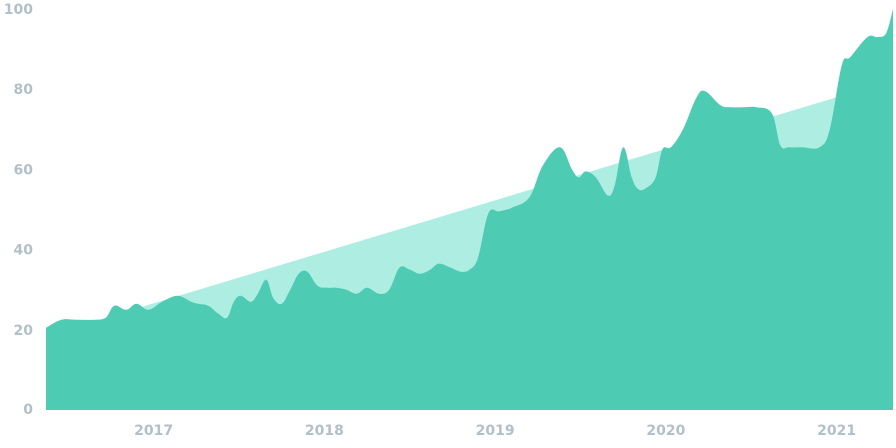  I want to click on y-tick-label: 40, so click(24, 251).